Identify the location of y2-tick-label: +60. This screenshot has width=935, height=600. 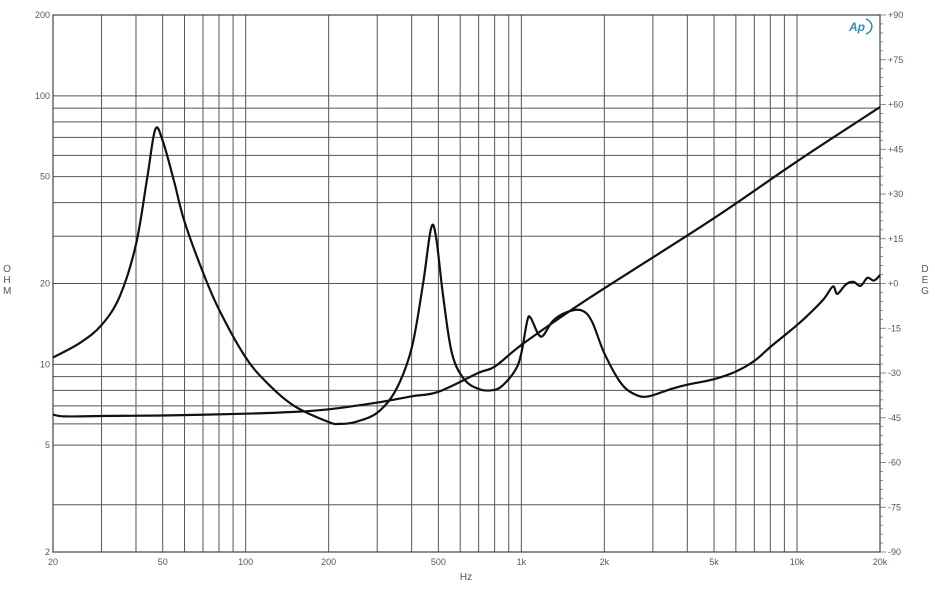
(895, 105).